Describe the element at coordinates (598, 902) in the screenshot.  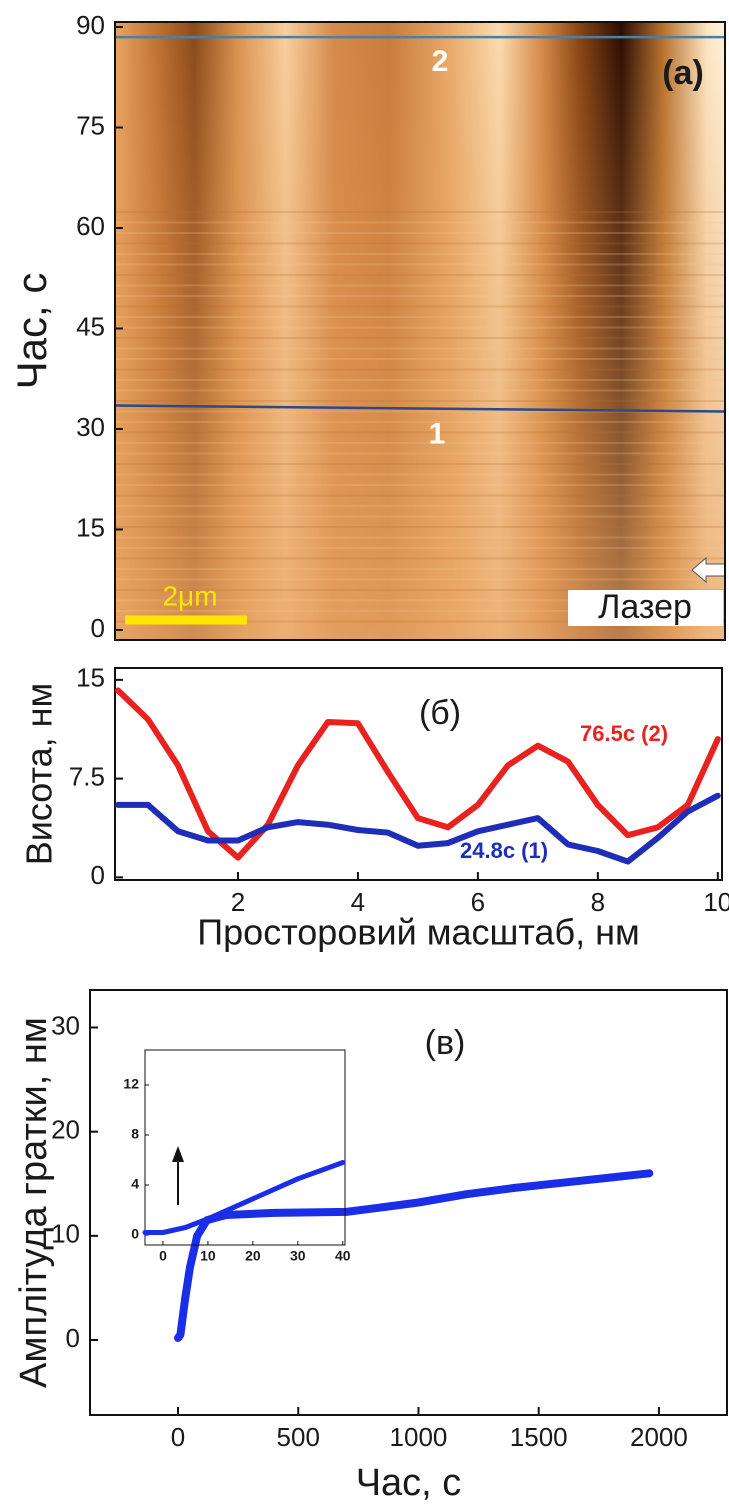
I see `x-tick-label: 8` at that location.